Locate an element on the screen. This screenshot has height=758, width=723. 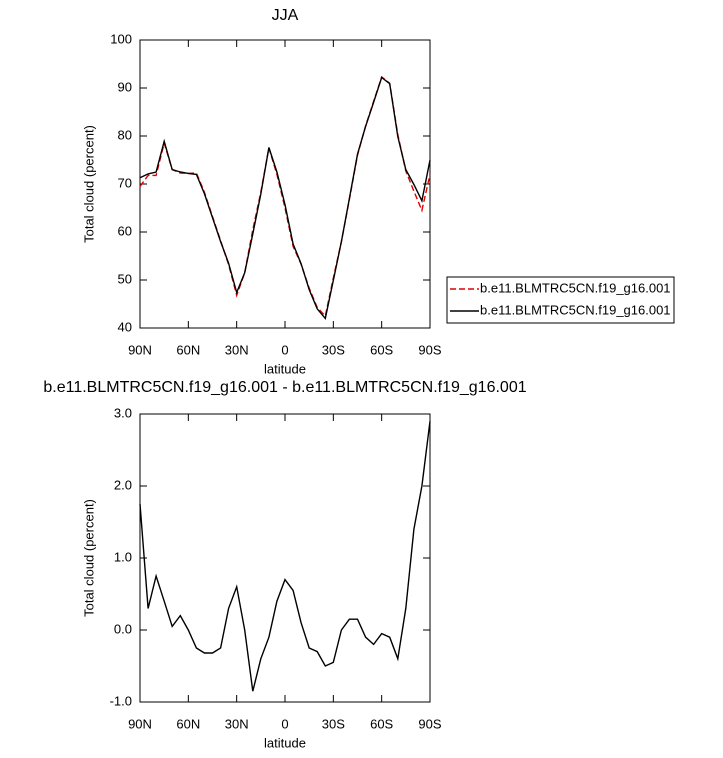
y-tick-label: 0.0 is located at coordinates (123, 628).